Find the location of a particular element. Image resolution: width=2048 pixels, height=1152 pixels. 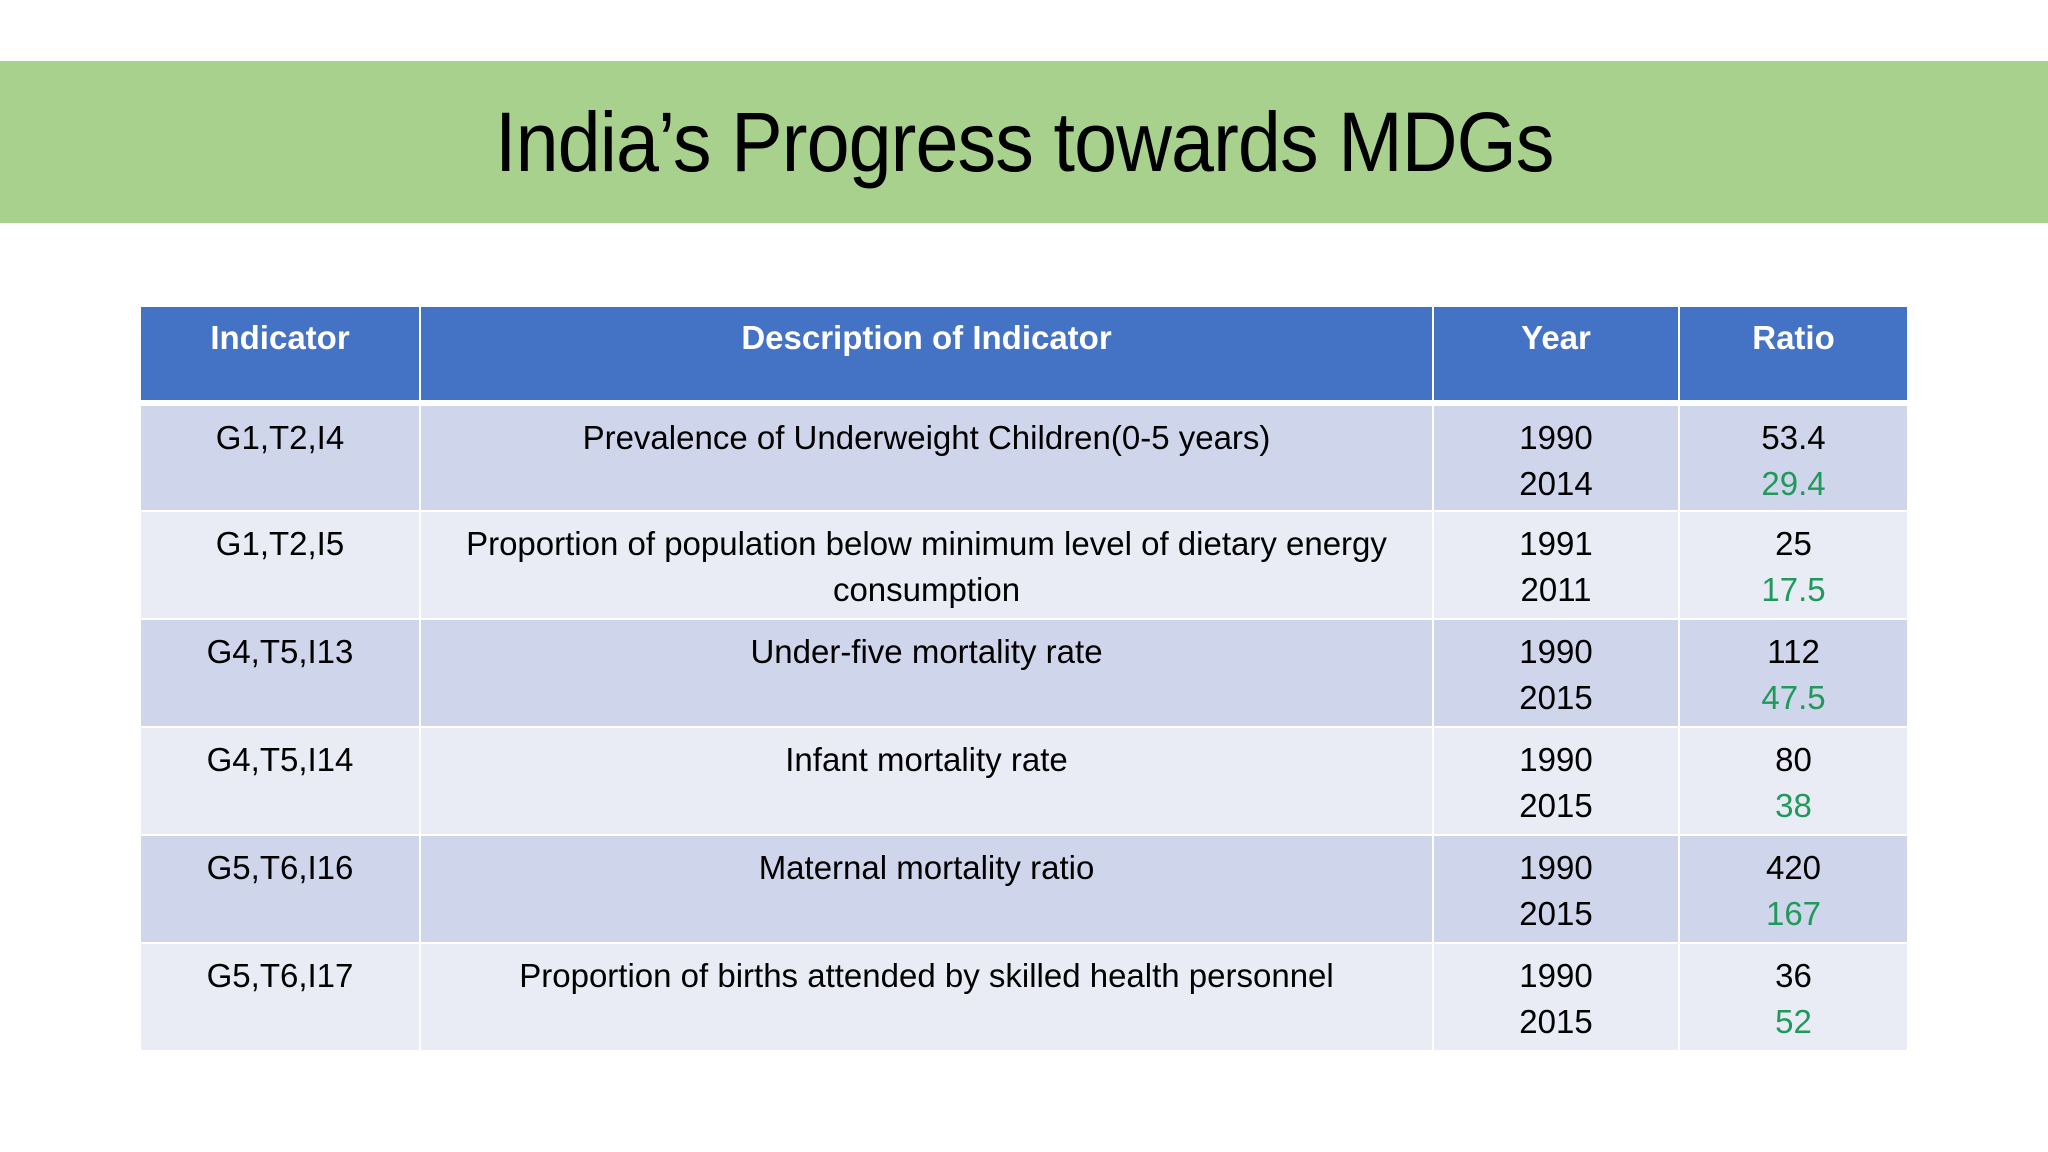

header-ratio: Ratio is located at coordinates (1793, 356).